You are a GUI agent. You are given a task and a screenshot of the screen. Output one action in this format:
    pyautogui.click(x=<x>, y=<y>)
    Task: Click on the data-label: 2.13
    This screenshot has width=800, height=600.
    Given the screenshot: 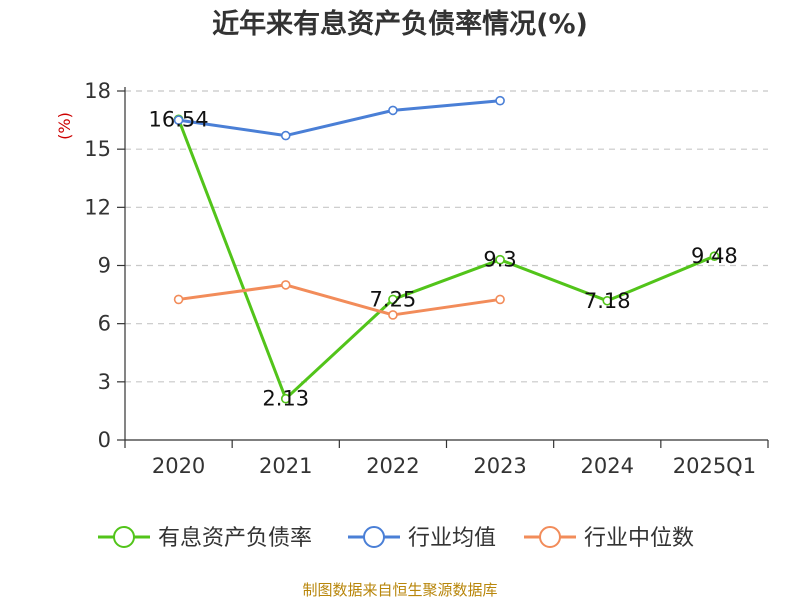 What is the action you would take?
    pyautogui.click(x=285, y=399)
    